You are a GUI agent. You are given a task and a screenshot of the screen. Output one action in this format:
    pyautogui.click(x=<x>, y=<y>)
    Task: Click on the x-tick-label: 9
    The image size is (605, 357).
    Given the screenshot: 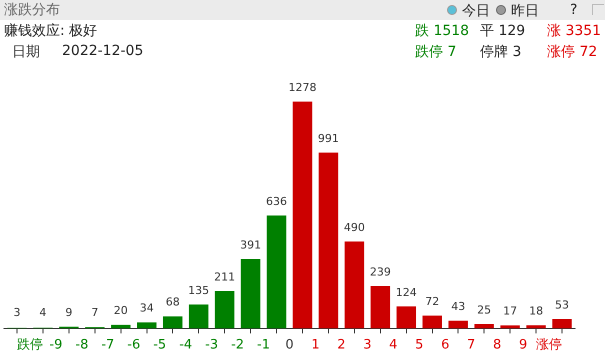 What is the action you would take?
    pyautogui.click(x=523, y=345)
    